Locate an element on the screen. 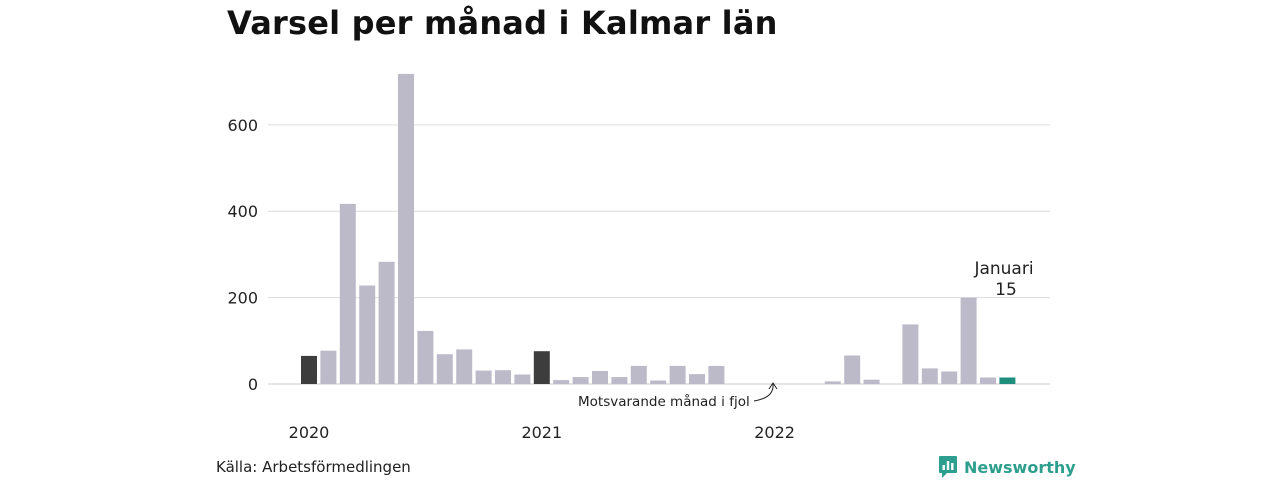 Image resolution: width=1280 pixels, height=480 pixels. y-tick-label: 0 is located at coordinates (253, 384).